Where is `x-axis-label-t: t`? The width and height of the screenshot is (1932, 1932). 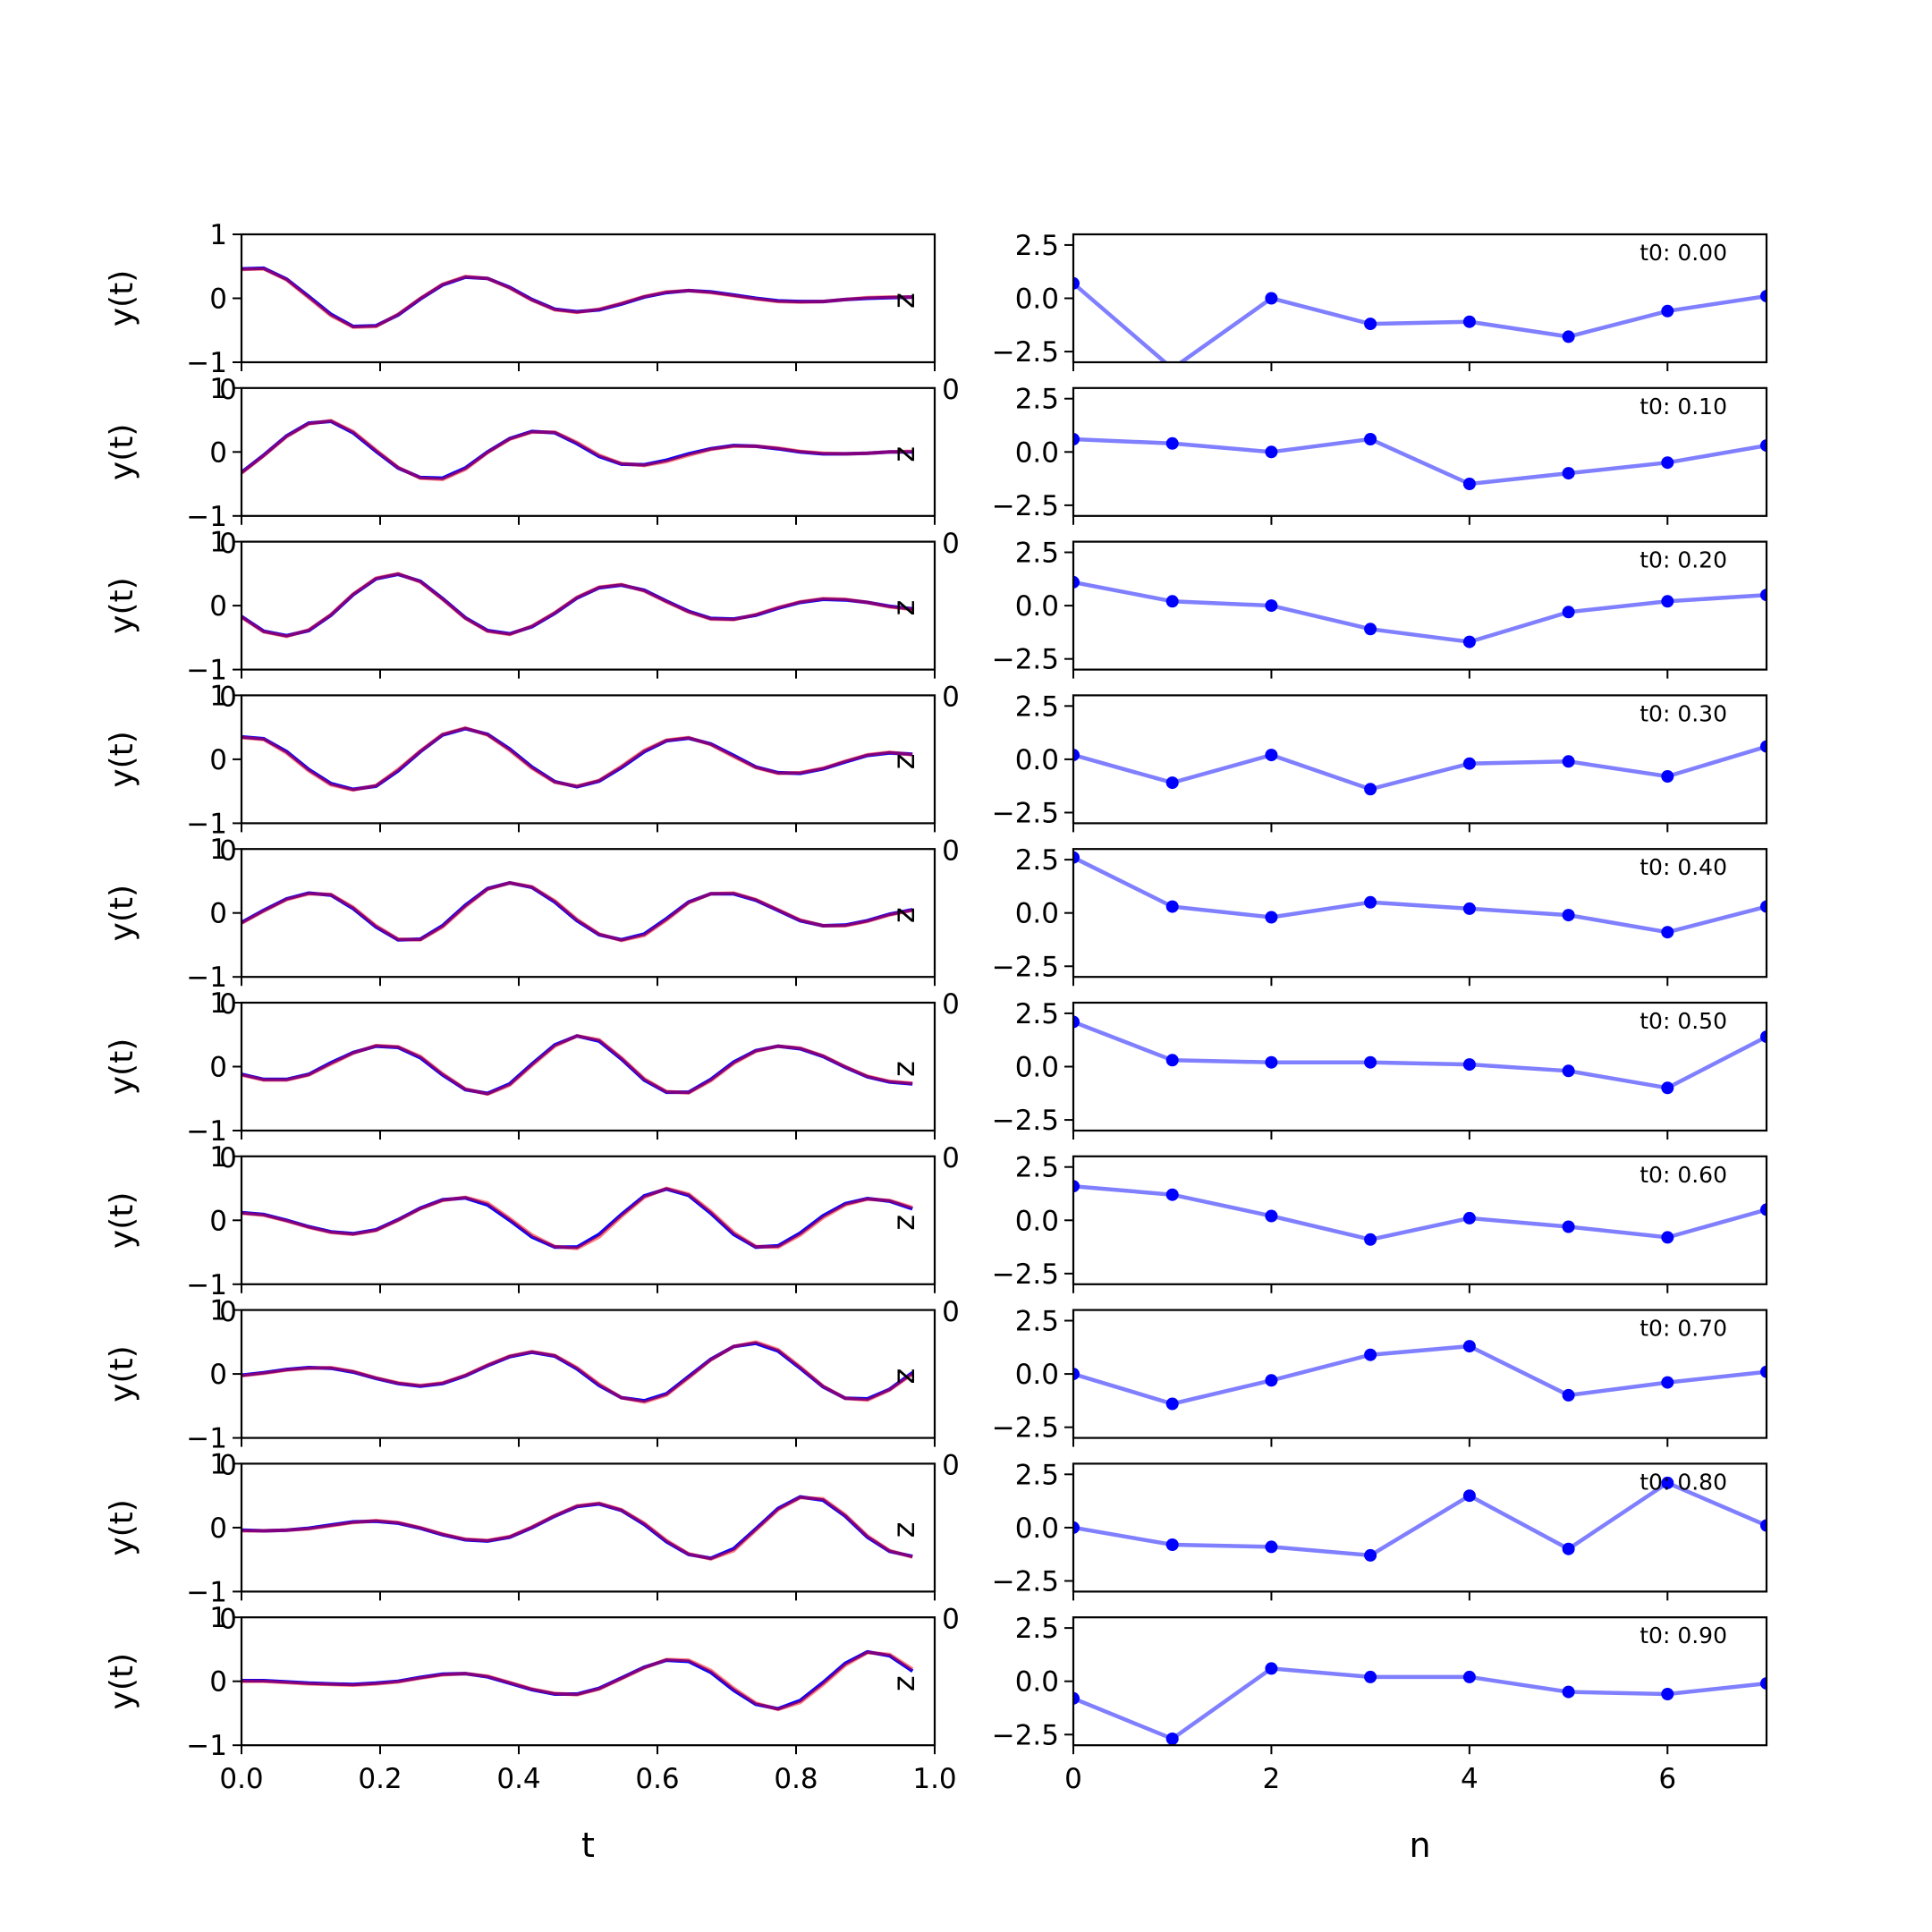
x-axis-label-t: t is located at coordinates (588, 1845).